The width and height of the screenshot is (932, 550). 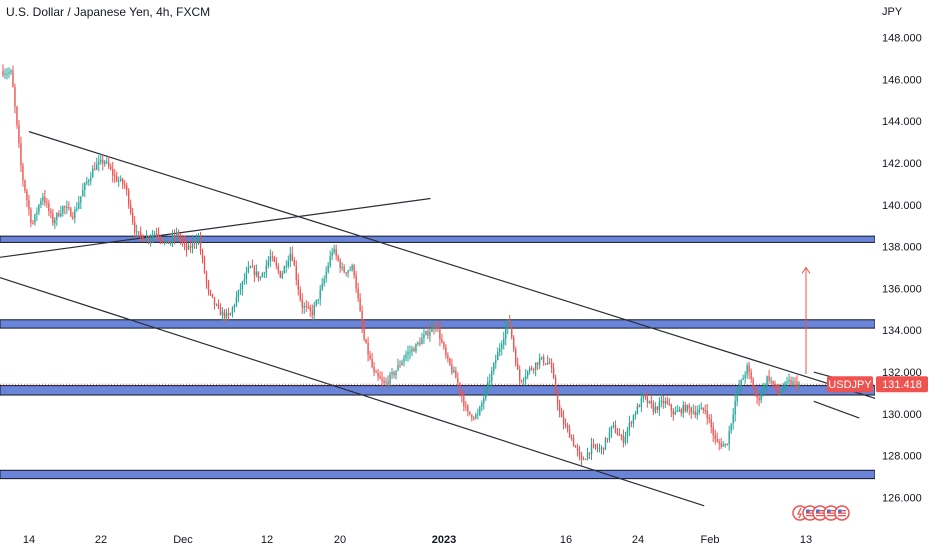 I want to click on us-flag-icon, so click(x=842, y=513).